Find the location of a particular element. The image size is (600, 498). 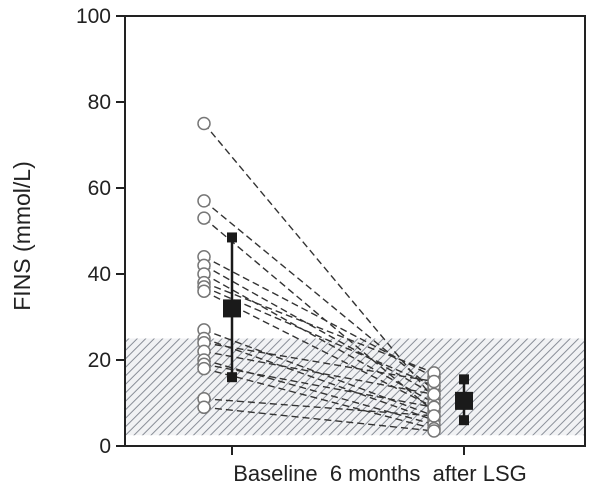

y-tick-label-40: 40 is located at coordinates (99, 274).